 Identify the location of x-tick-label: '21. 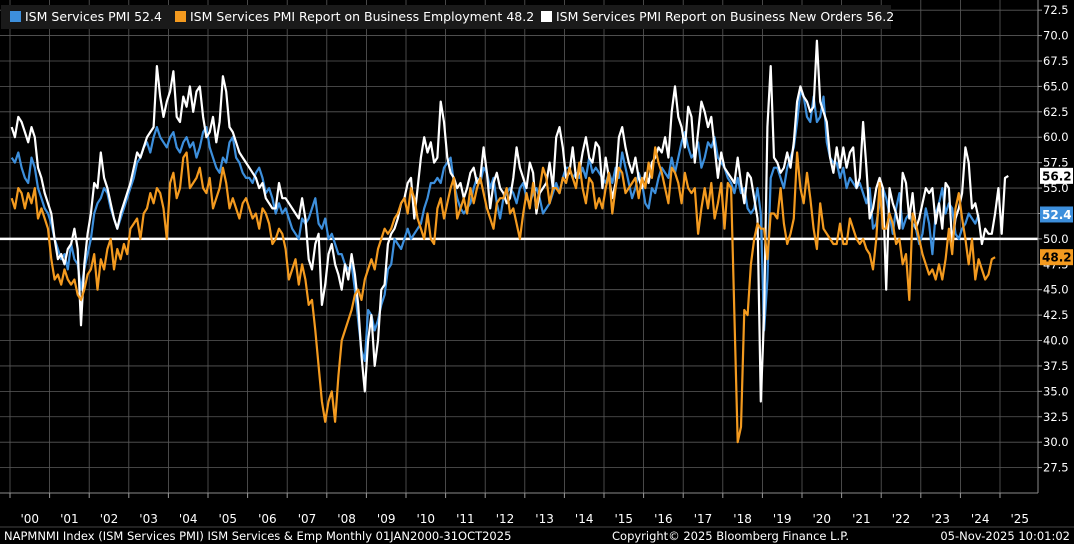
(861, 519).